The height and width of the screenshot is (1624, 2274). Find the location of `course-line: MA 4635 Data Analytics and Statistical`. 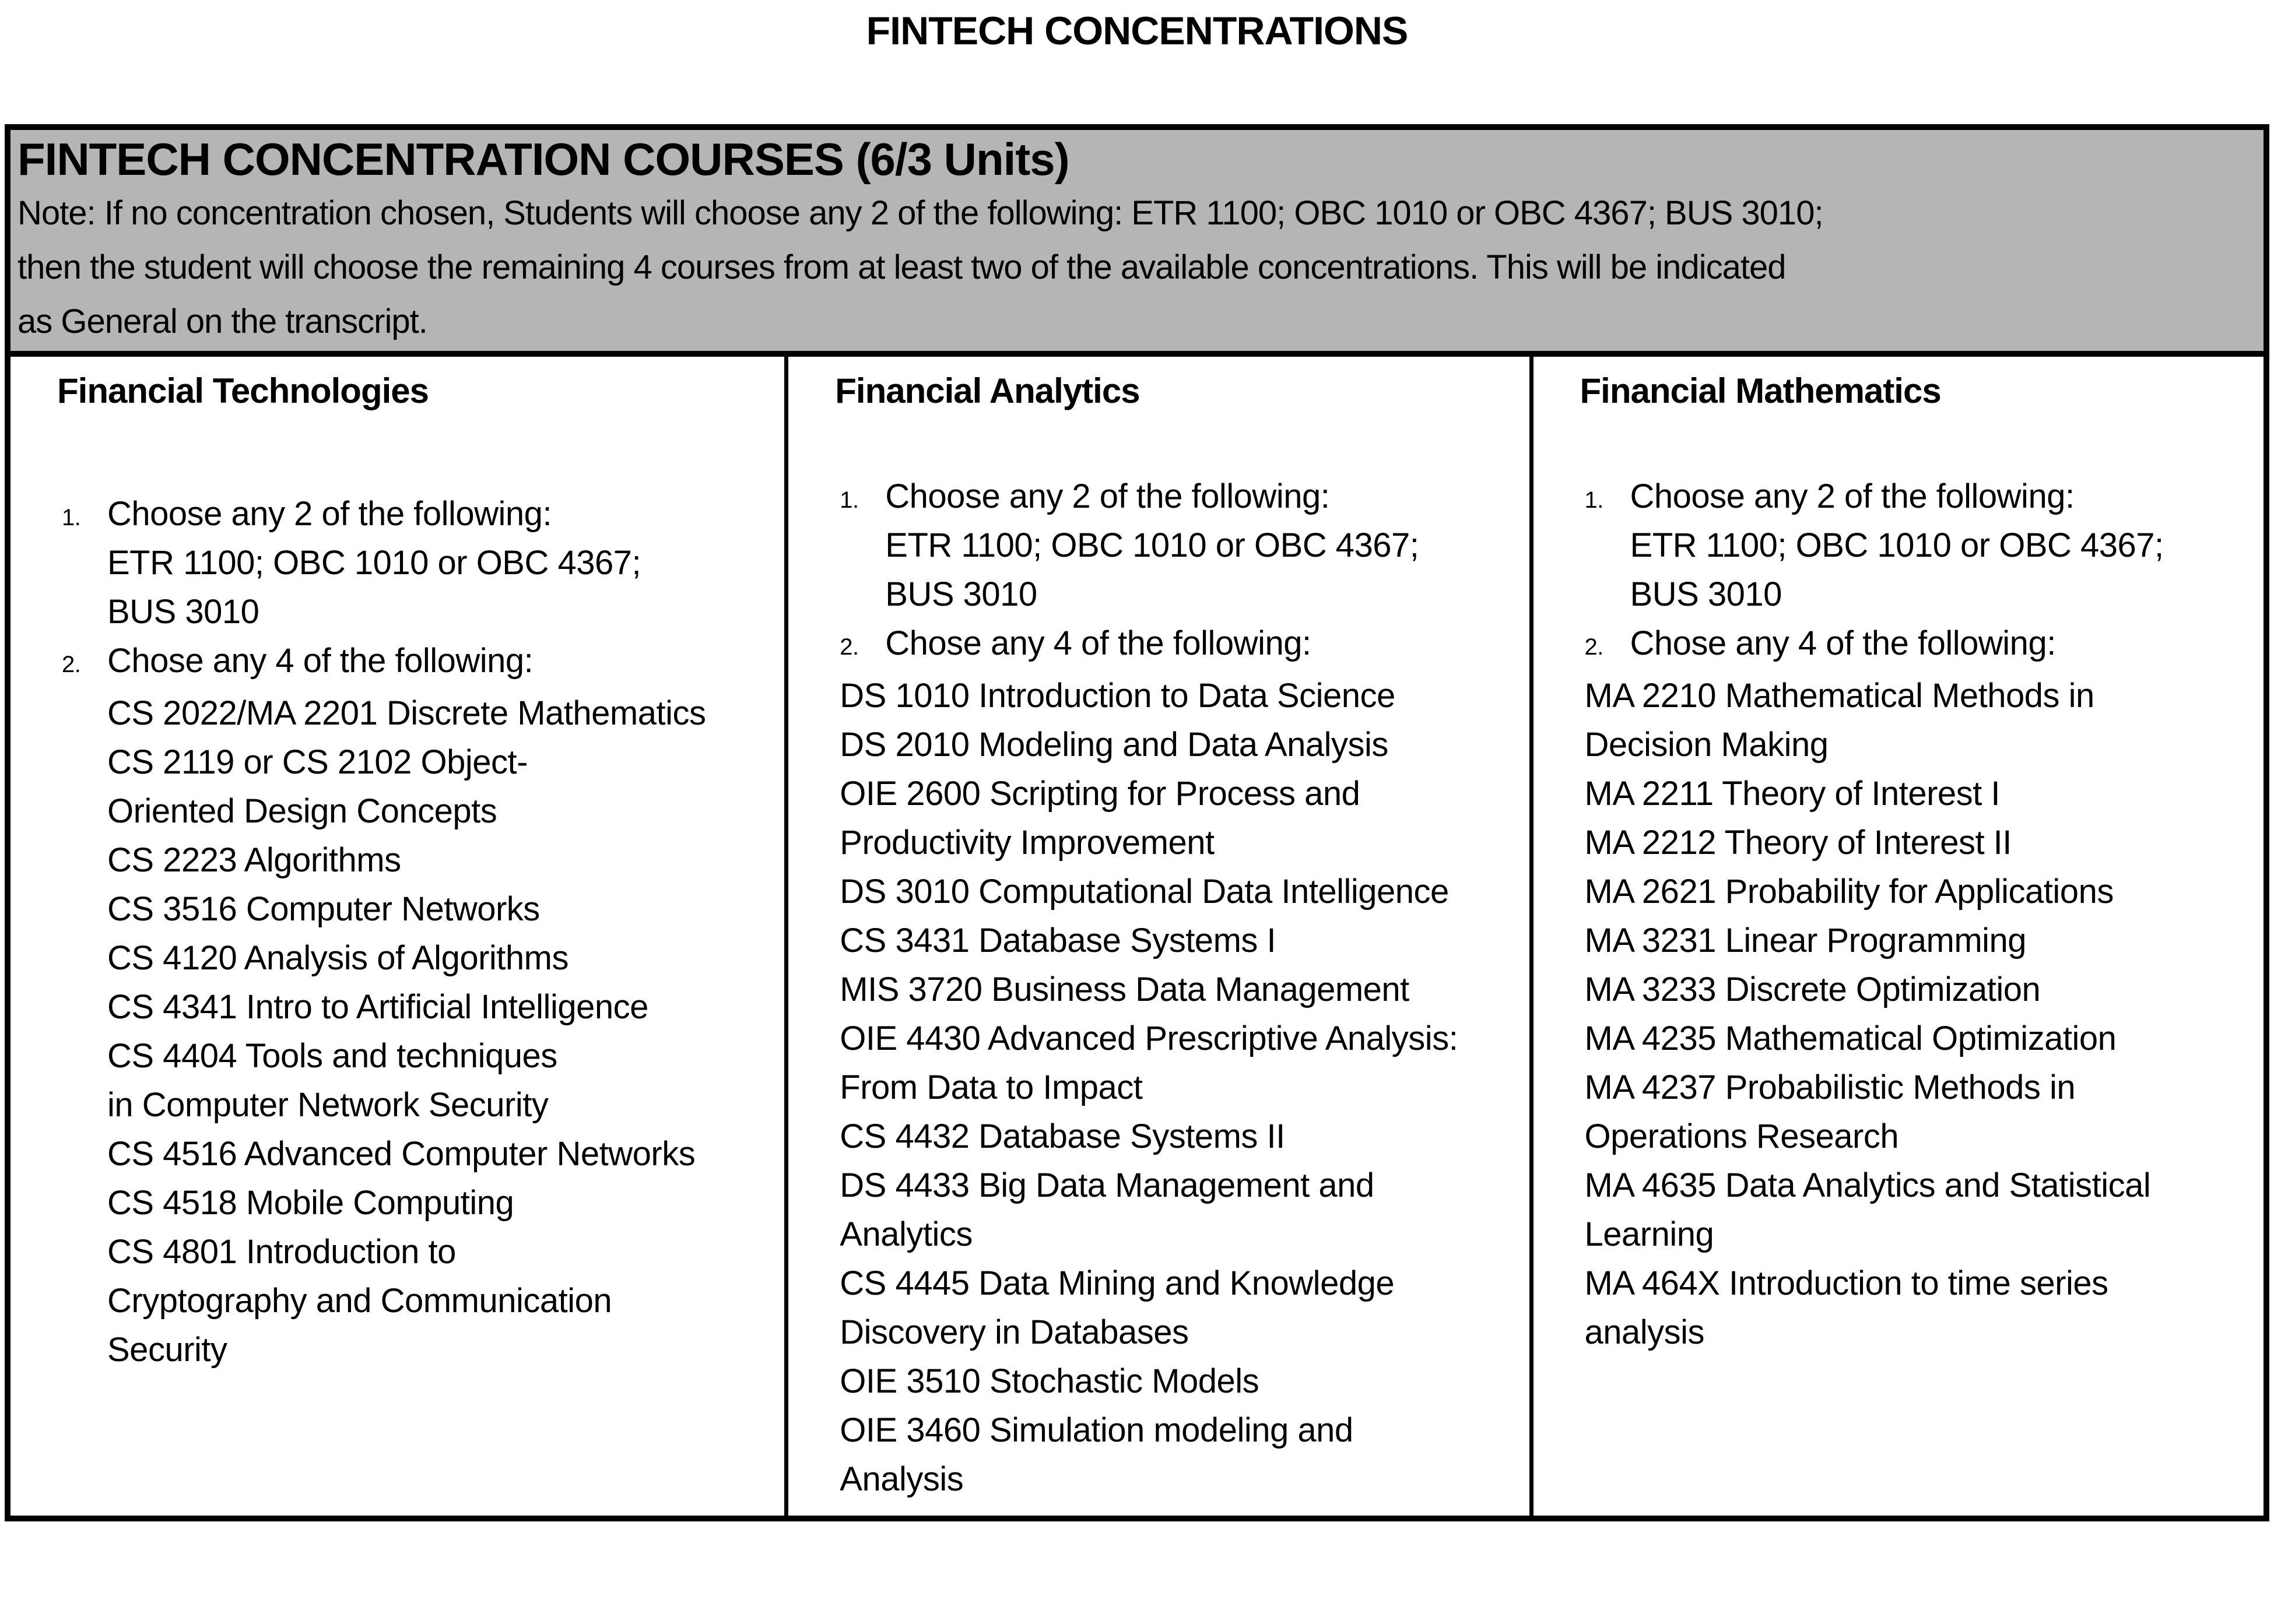

course-line: MA 4635 Data Analytics and Statistical is located at coordinates (1867, 1185).